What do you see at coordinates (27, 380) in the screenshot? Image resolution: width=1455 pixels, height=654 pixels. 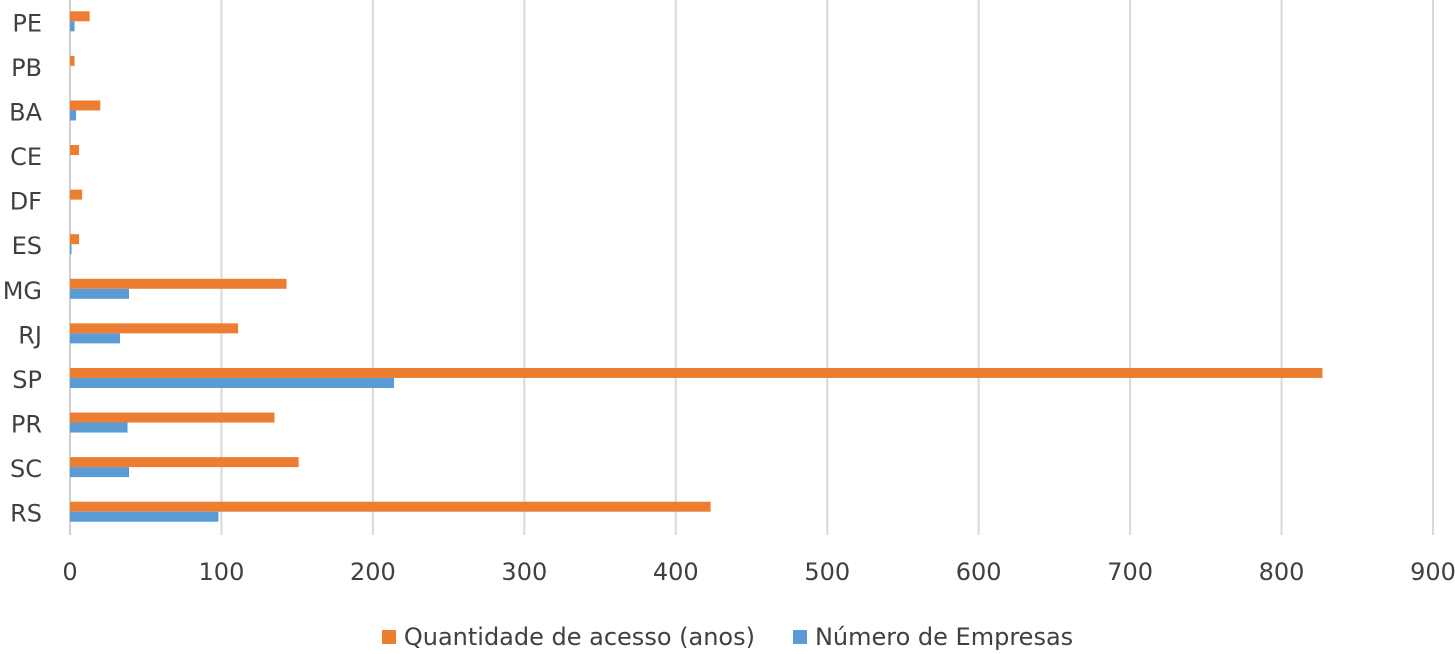 I see `category-label-sp: SP` at bounding box center [27, 380].